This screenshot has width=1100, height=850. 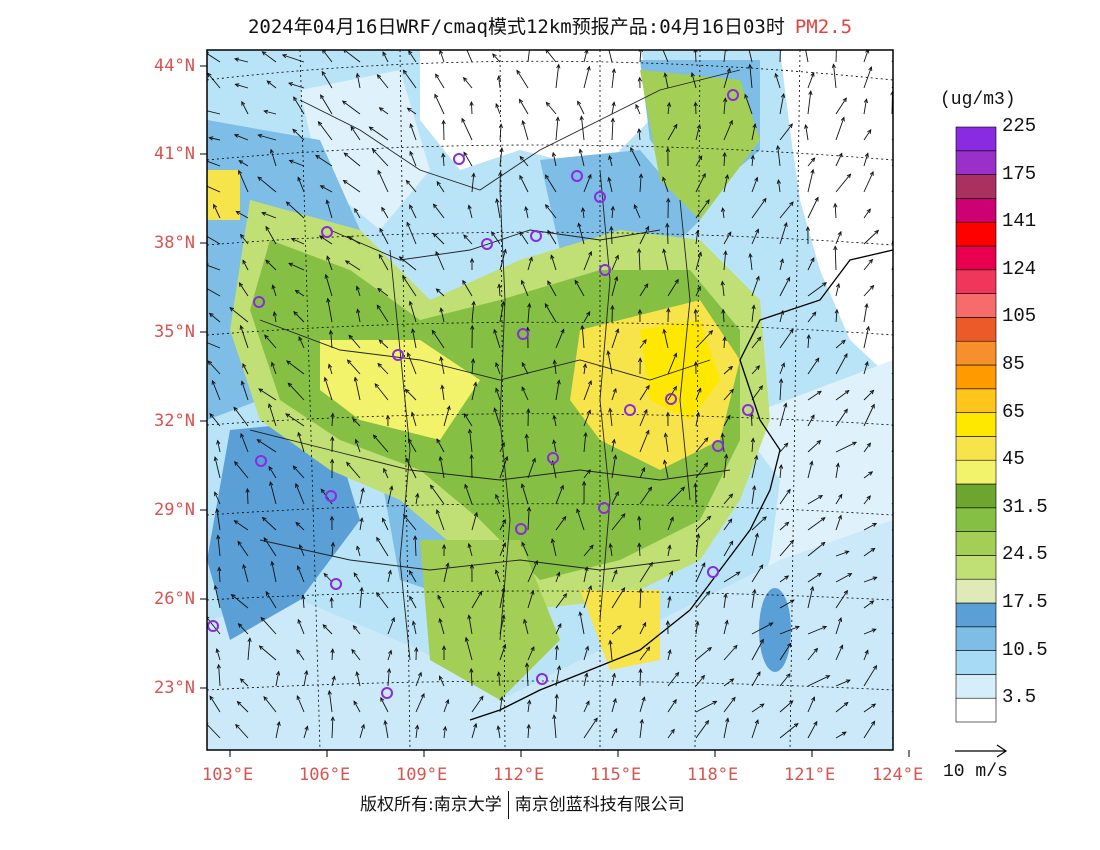 What do you see at coordinates (467, 805) in the screenshot?
I see `copyright-org1: 南京大学` at bounding box center [467, 805].